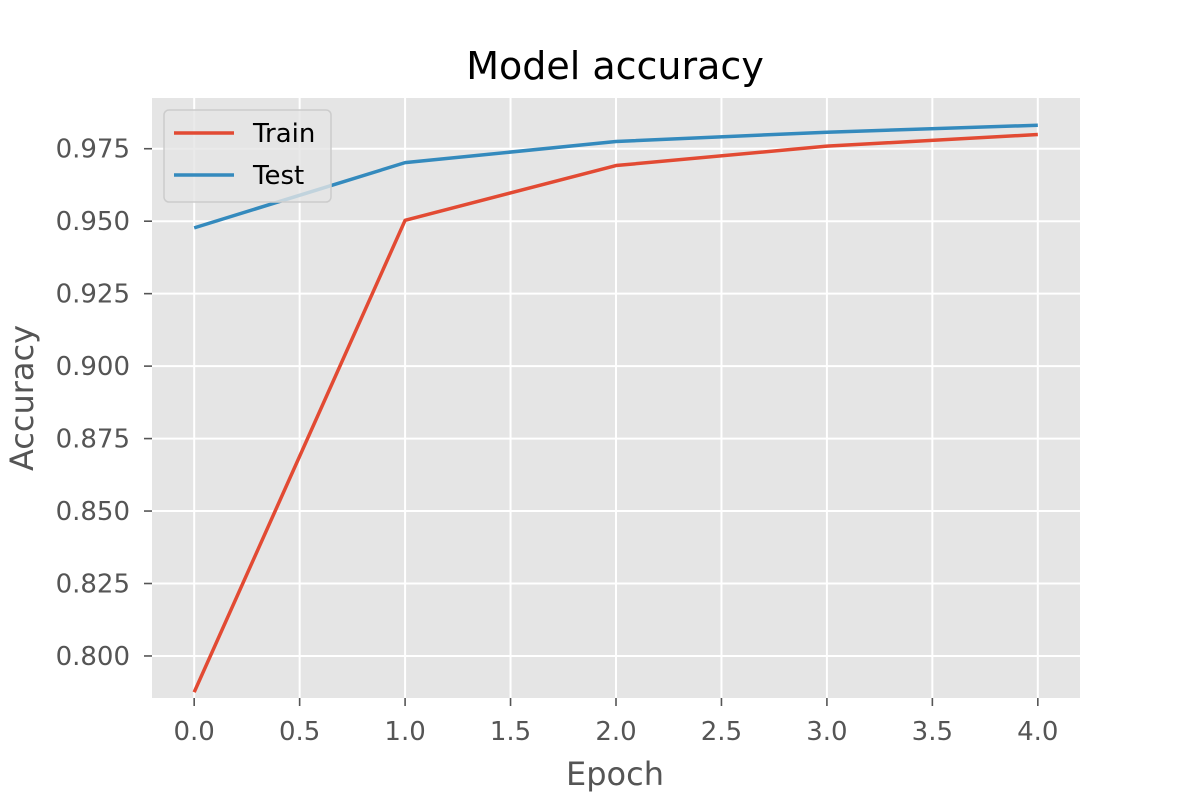  I want to click on legend: Train Test, so click(247, 156).